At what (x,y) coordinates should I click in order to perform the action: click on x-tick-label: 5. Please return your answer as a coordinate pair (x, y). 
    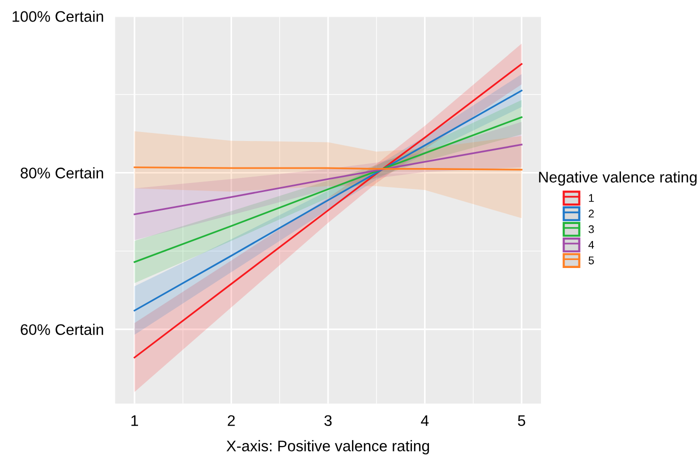
    Looking at the image, I should click on (522, 420).